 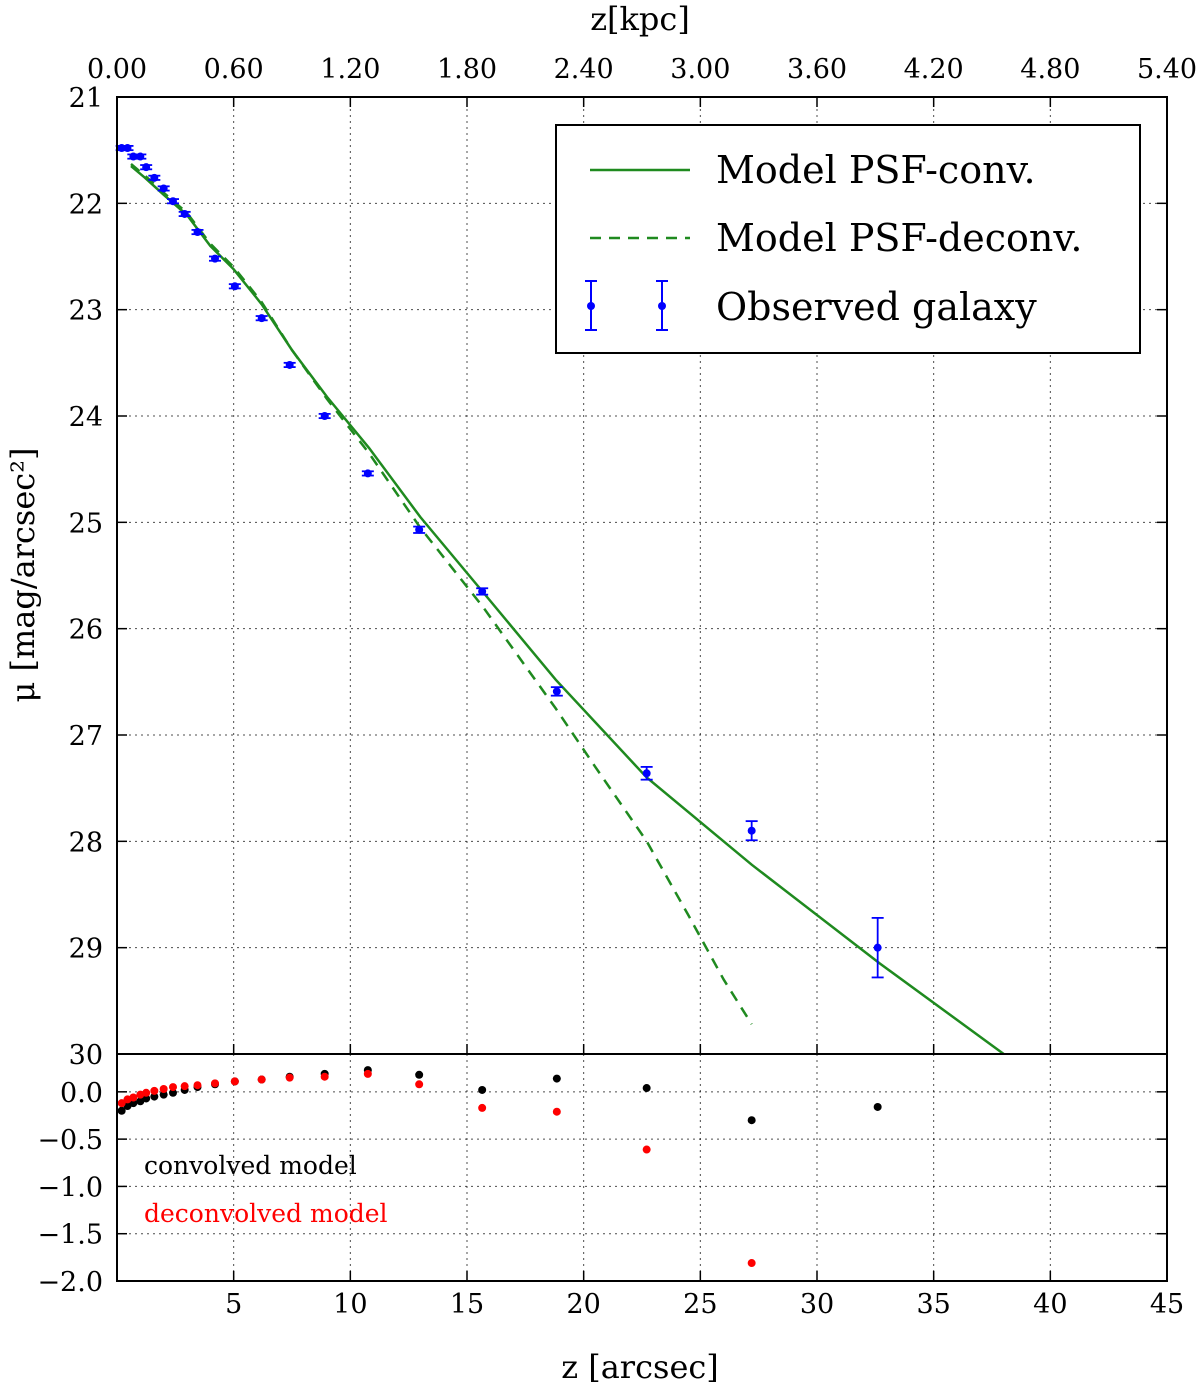 I want to click on main-ytick-label: 28, so click(x=86, y=842).